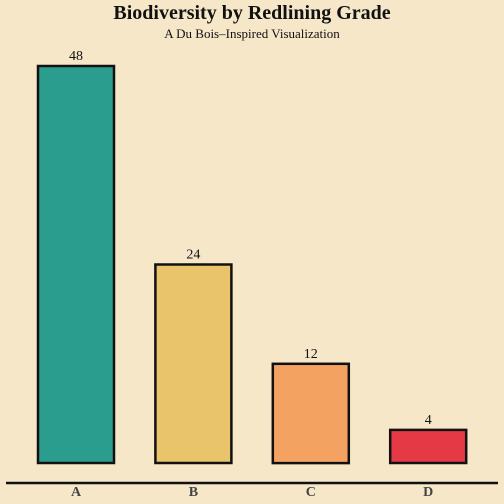 This screenshot has width=504, height=504. What do you see at coordinates (76, 492) in the screenshot?
I see `tick-label-a: A` at bounding box center [76, 492].